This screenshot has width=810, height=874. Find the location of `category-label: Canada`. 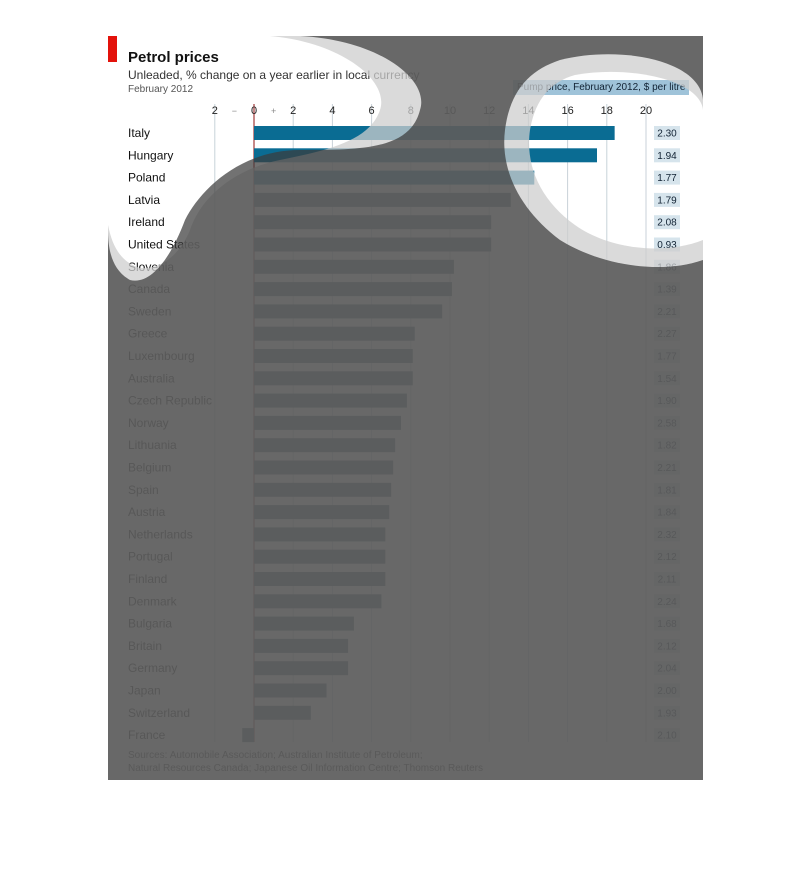

category-label: Canada is located at coordinates (149, 289).